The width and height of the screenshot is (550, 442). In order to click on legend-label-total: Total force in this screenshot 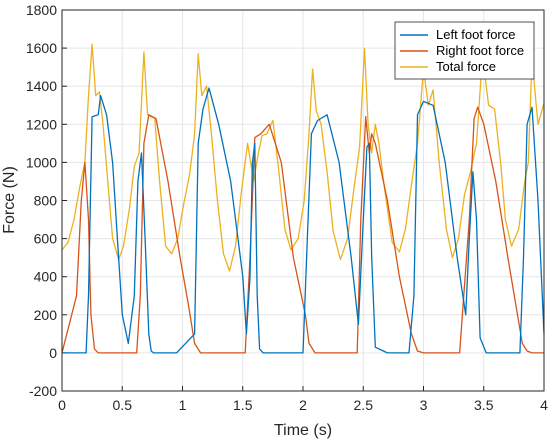, I will do `click(466, 66)`.